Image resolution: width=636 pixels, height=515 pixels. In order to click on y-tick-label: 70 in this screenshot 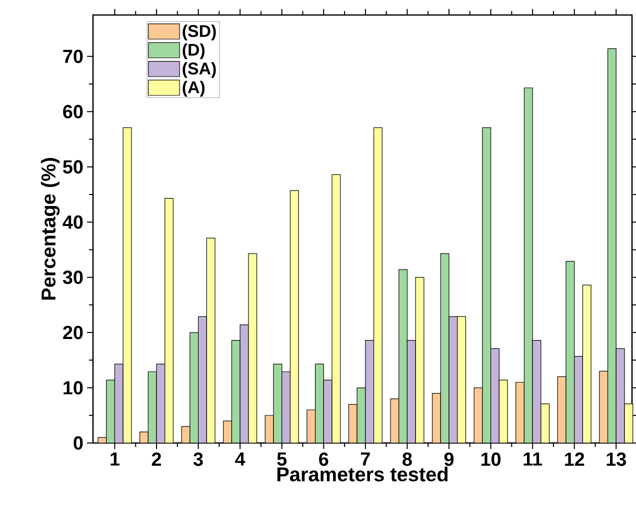, I will do `click(73, 57)`.